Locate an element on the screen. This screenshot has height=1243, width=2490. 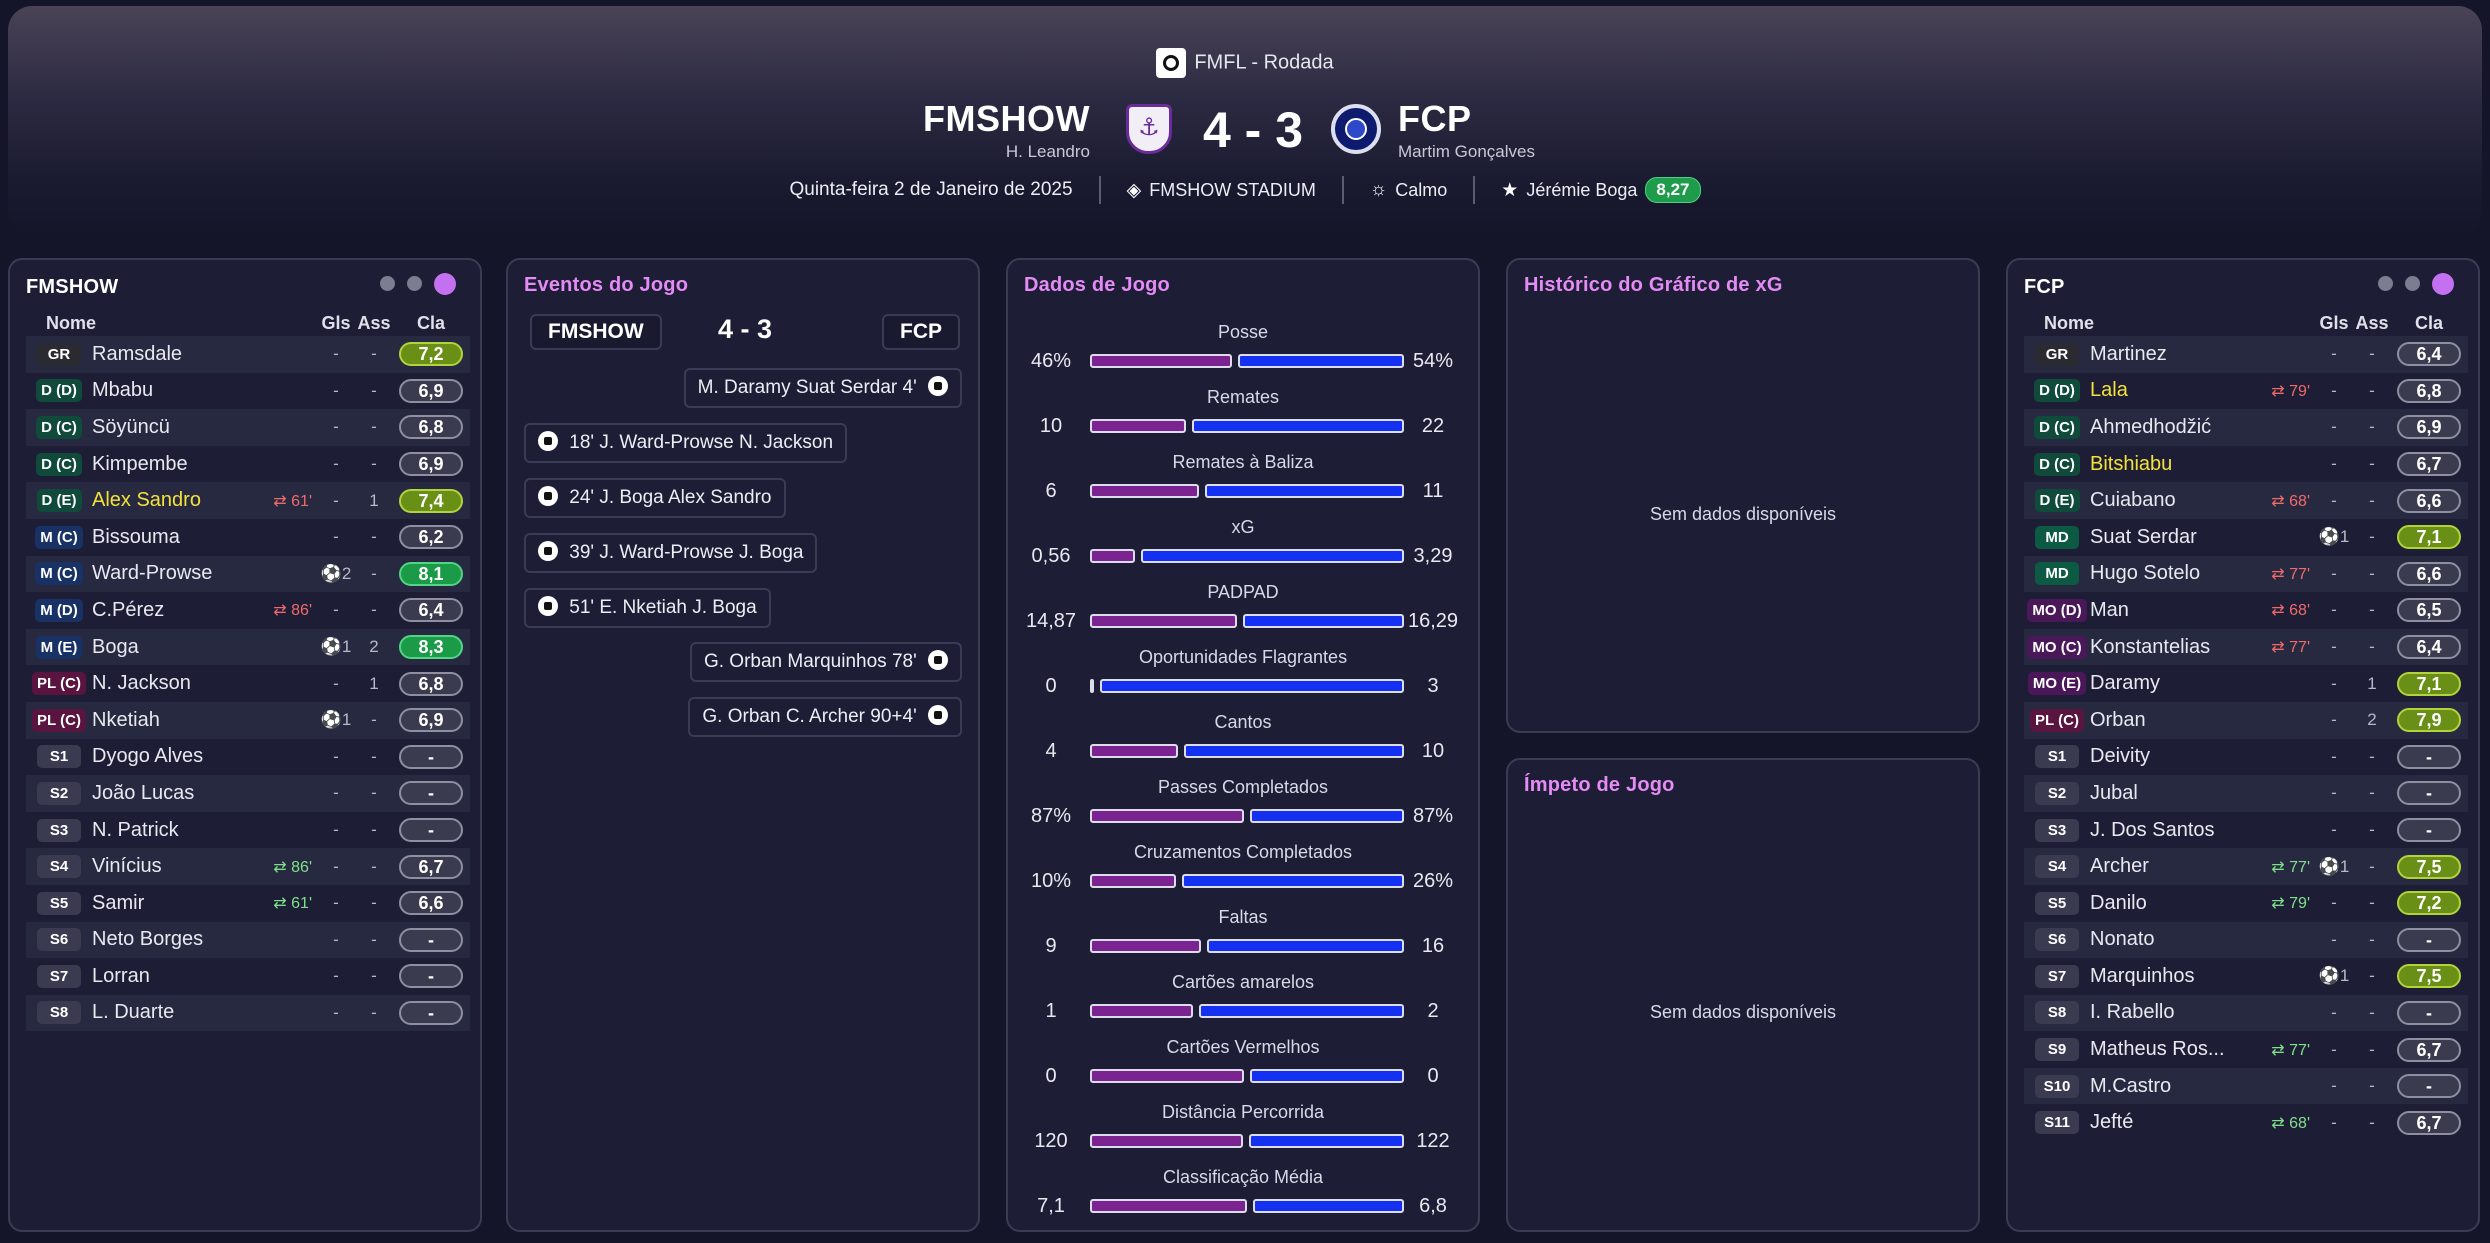
player-row: D (D) Mbabu - - 6,9 is located at coordinates (248, 391).